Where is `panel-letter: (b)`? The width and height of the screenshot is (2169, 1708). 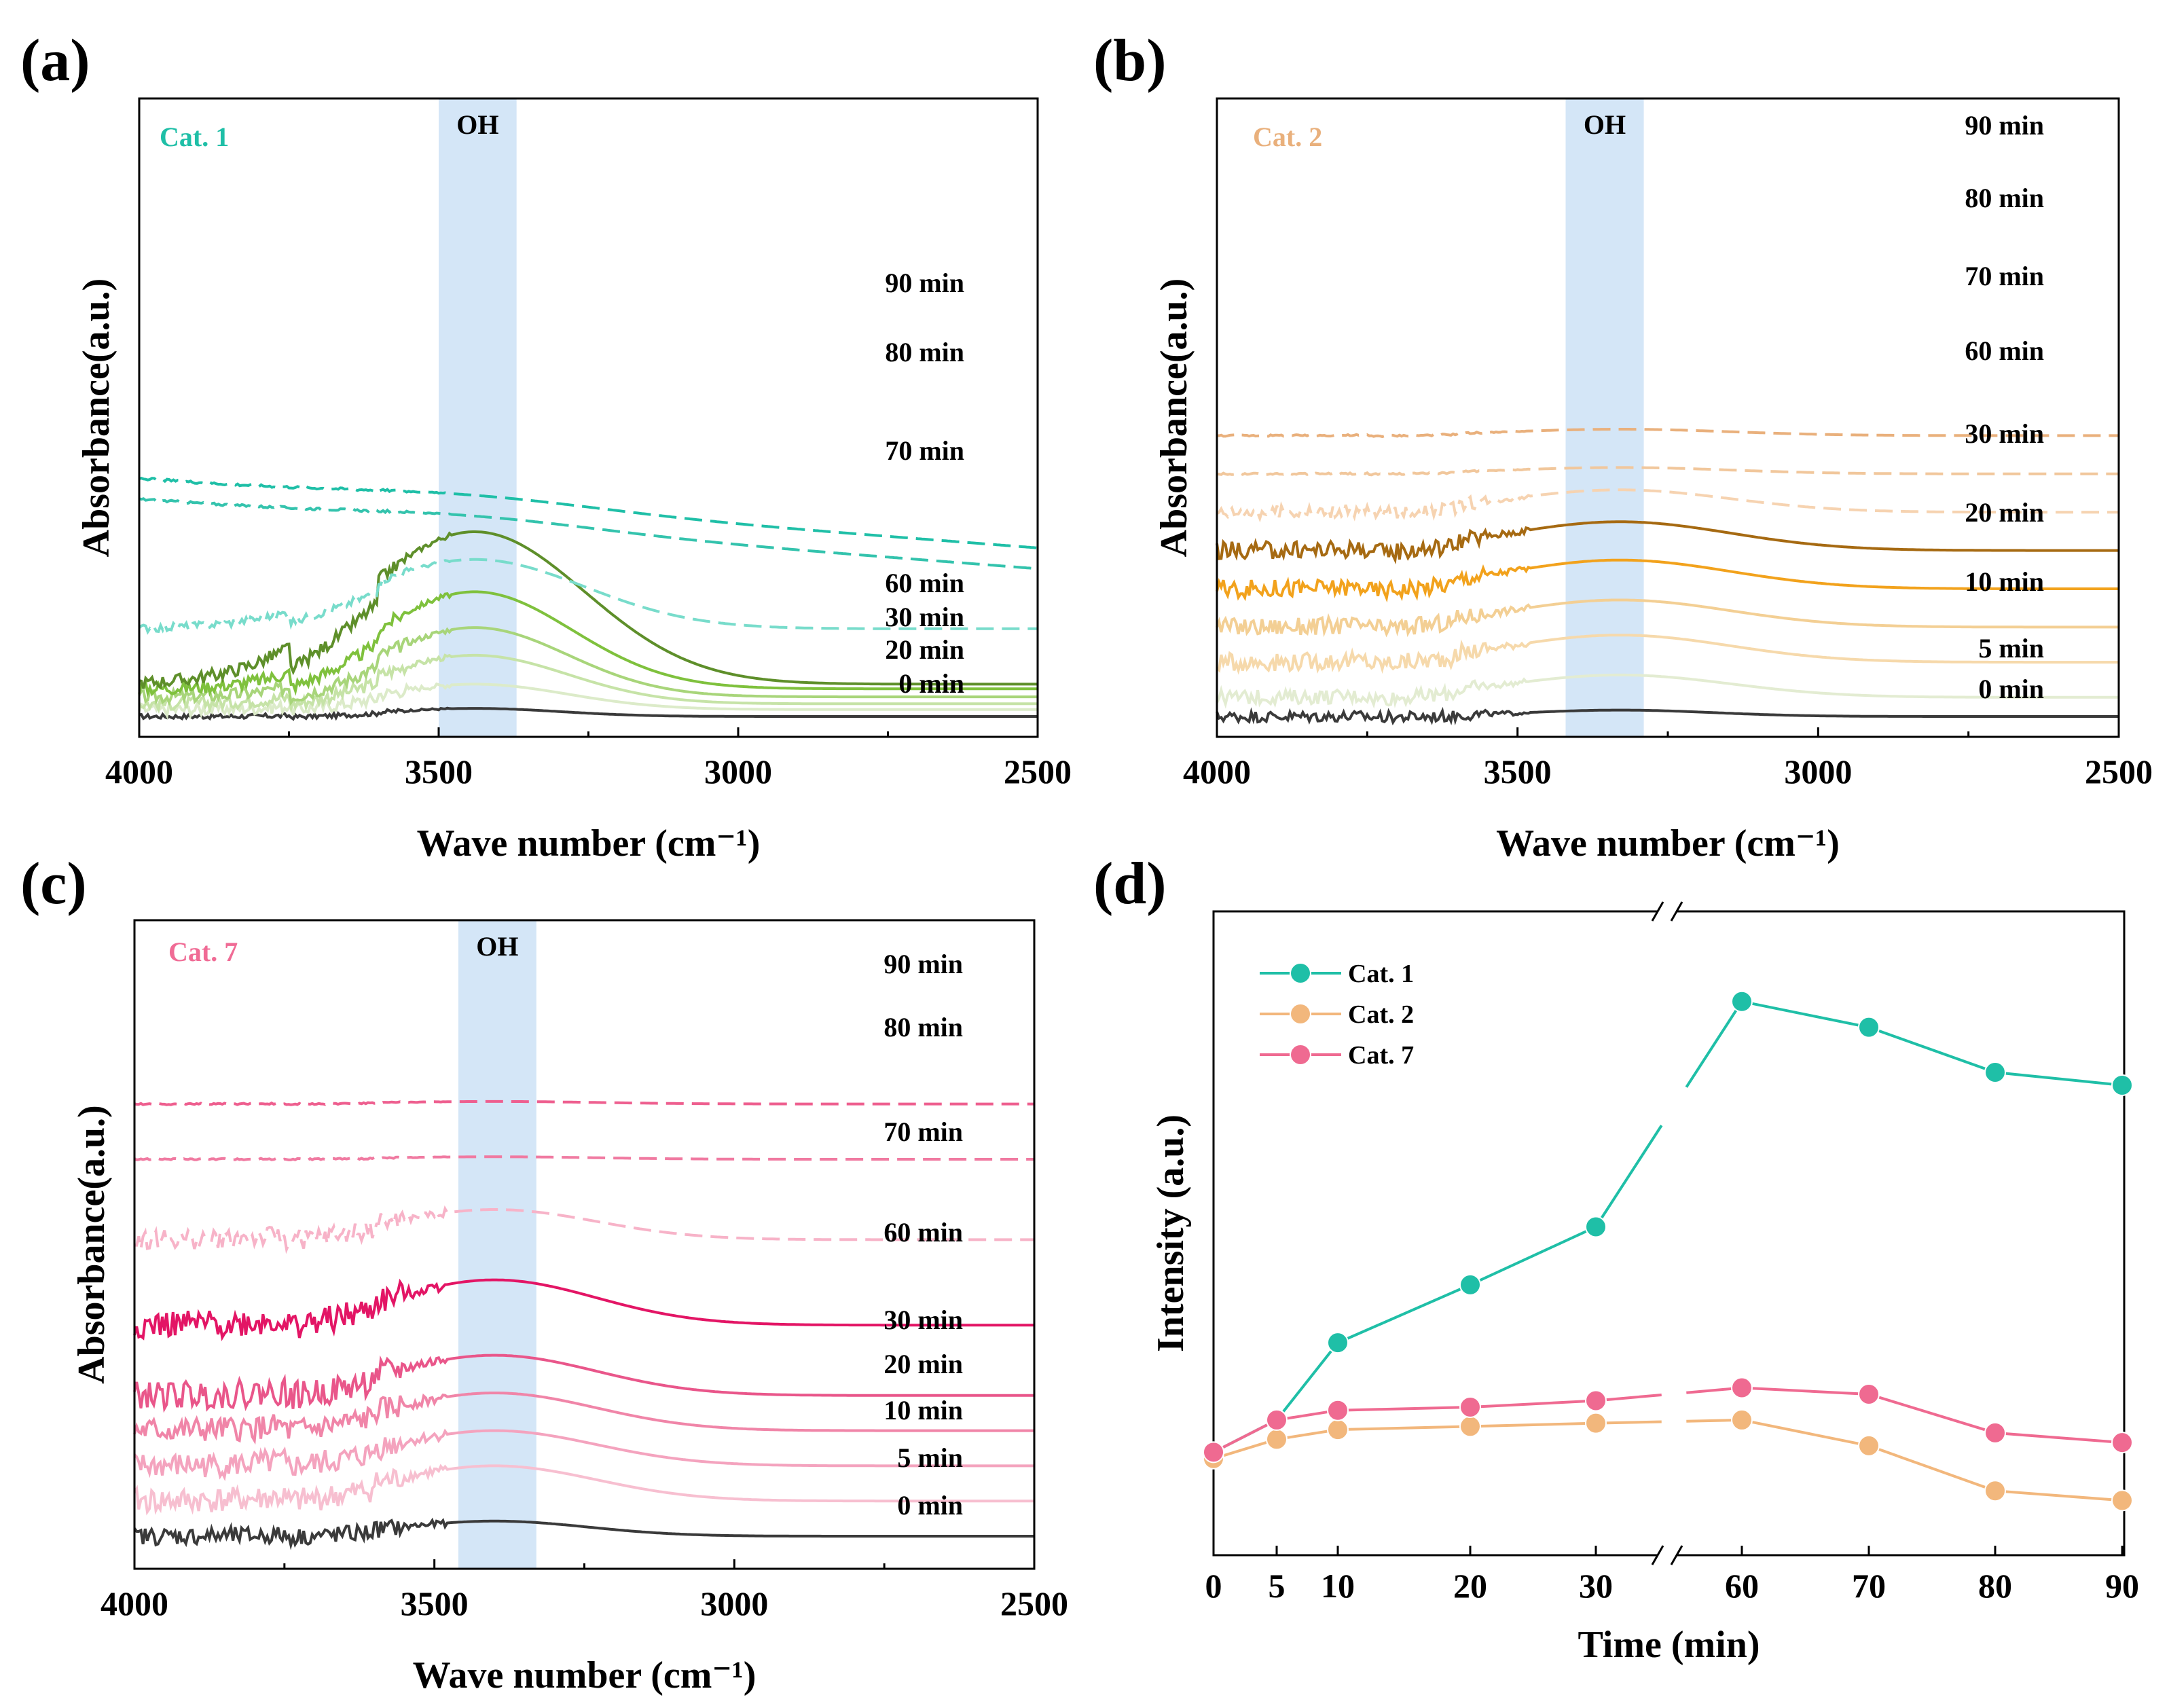
panel-letter: (b) is located at coordinates (1130, 61).